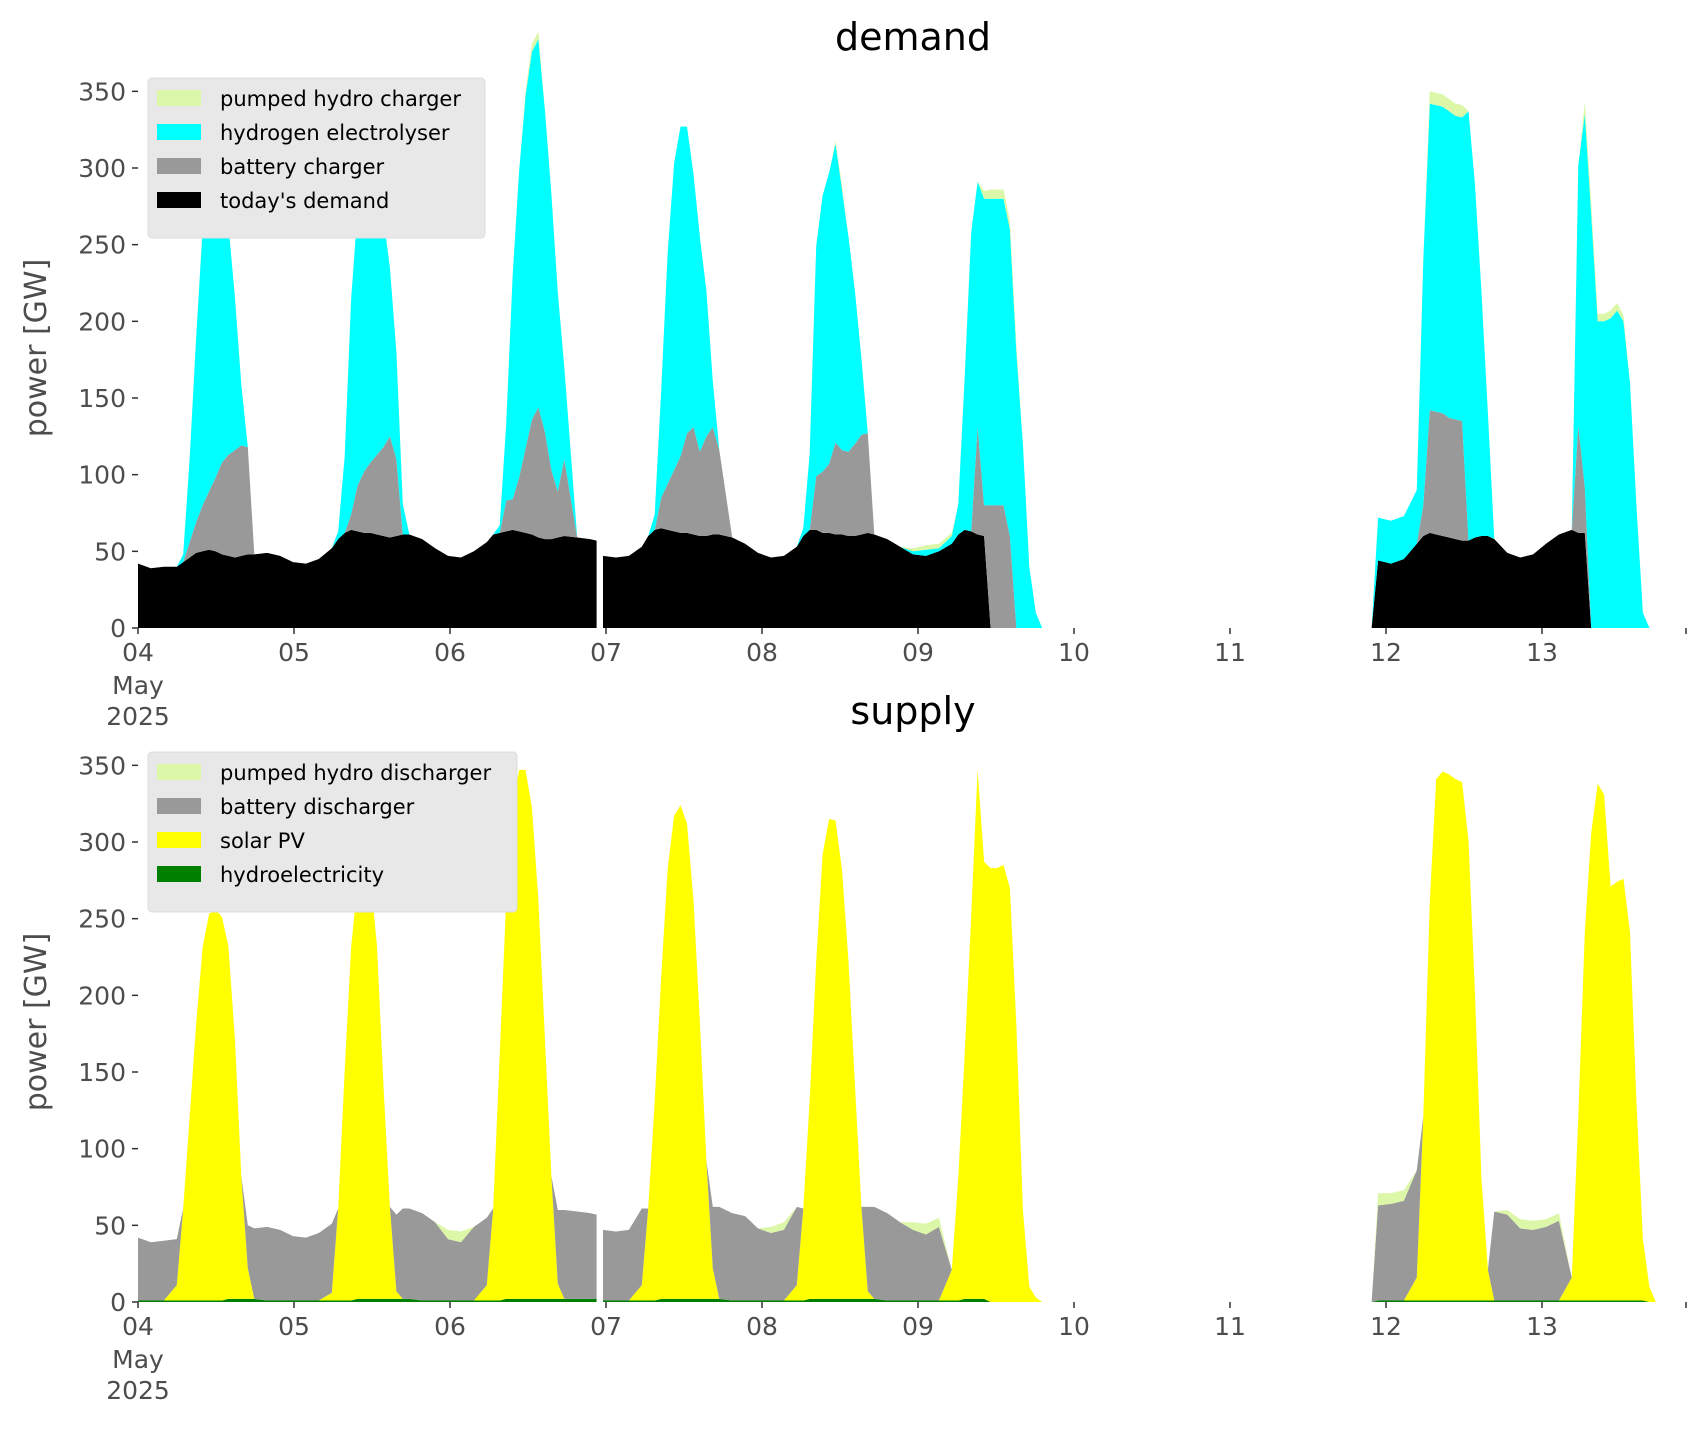 The image size is (1706, 1431). Describe the element at coordinates (179, 200) in the screenshot. I see `legend-swatch-today-s-demand` at that location.